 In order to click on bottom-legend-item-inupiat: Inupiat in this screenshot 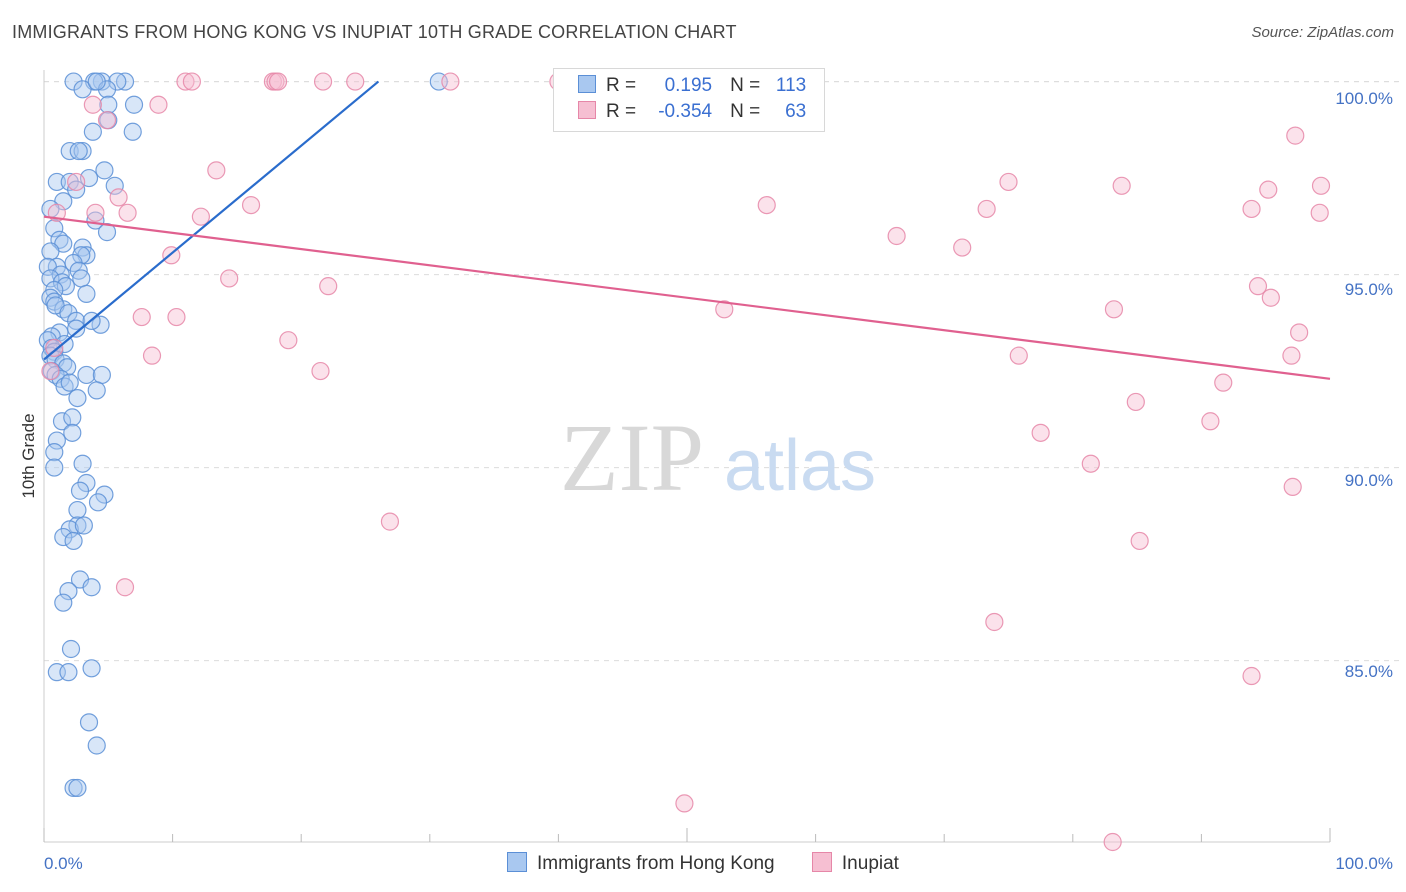, I will do `click(855, 863)`.